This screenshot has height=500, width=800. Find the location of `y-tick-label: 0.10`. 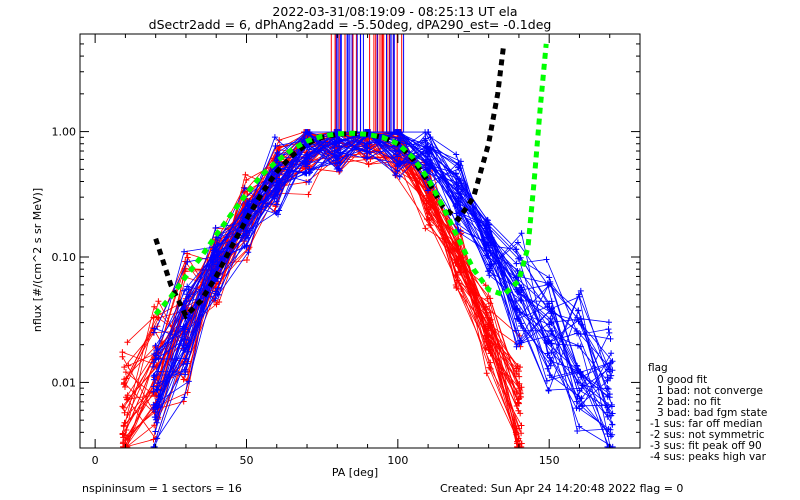

y-tick-label: 0.10 is located at coordinates (64, 257).